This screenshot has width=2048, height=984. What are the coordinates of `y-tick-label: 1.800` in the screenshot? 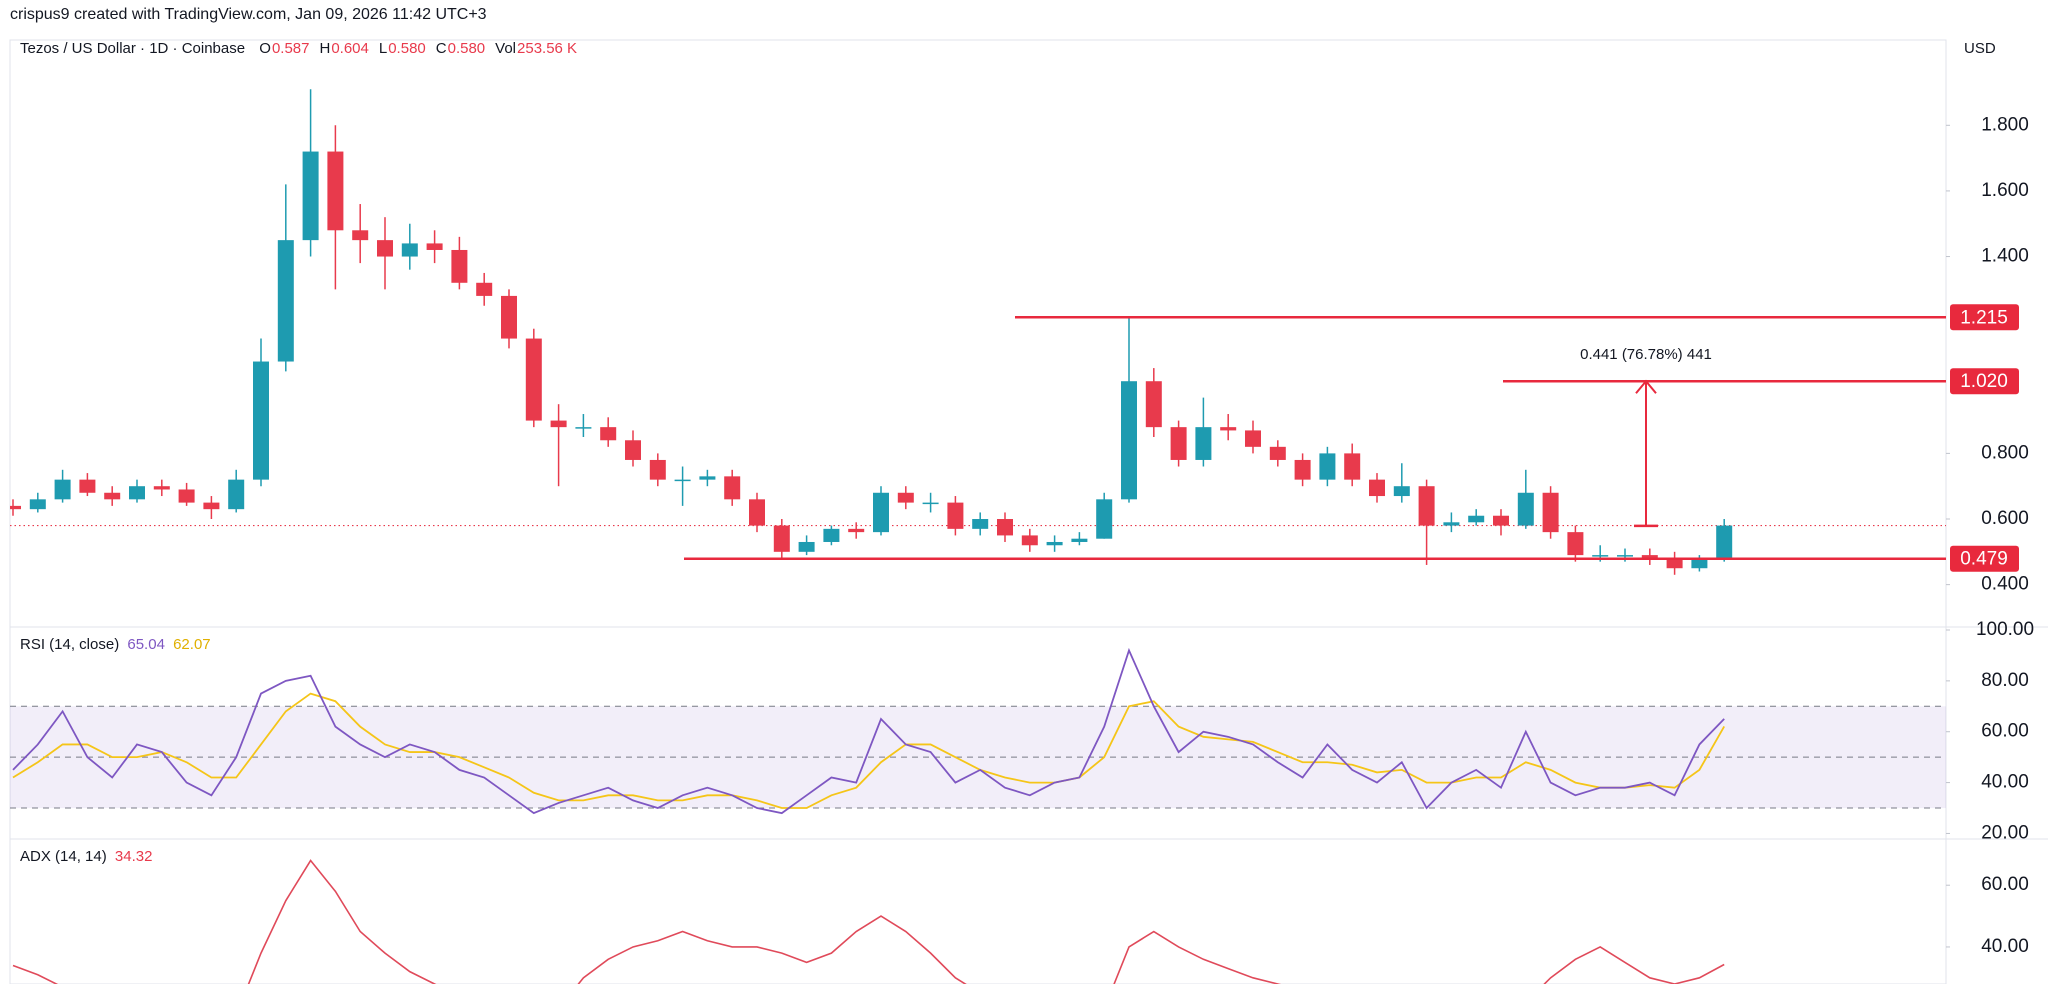 It's located at (2005, 124).